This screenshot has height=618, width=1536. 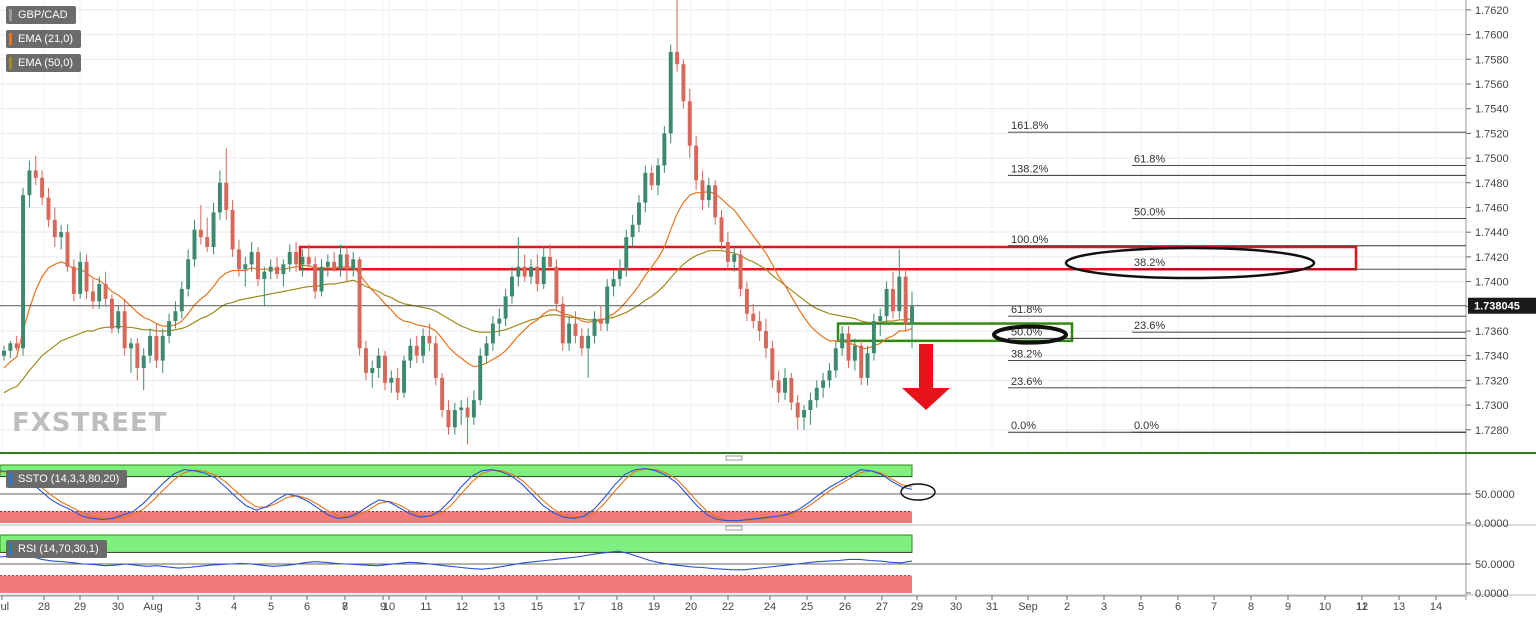 What do you see at coordinates (383, 607) in the screenshot?
I see `time-tick-label: 9` at bounding box center [383, 607].